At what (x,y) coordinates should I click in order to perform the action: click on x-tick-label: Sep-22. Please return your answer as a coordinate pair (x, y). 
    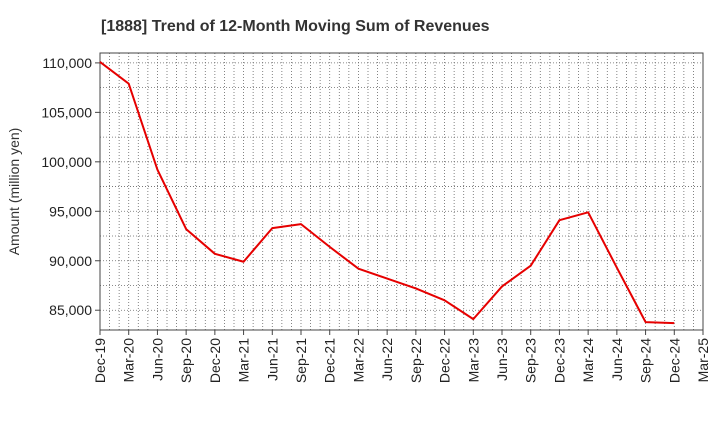
    Looking at the image, I should click on (416, 360).